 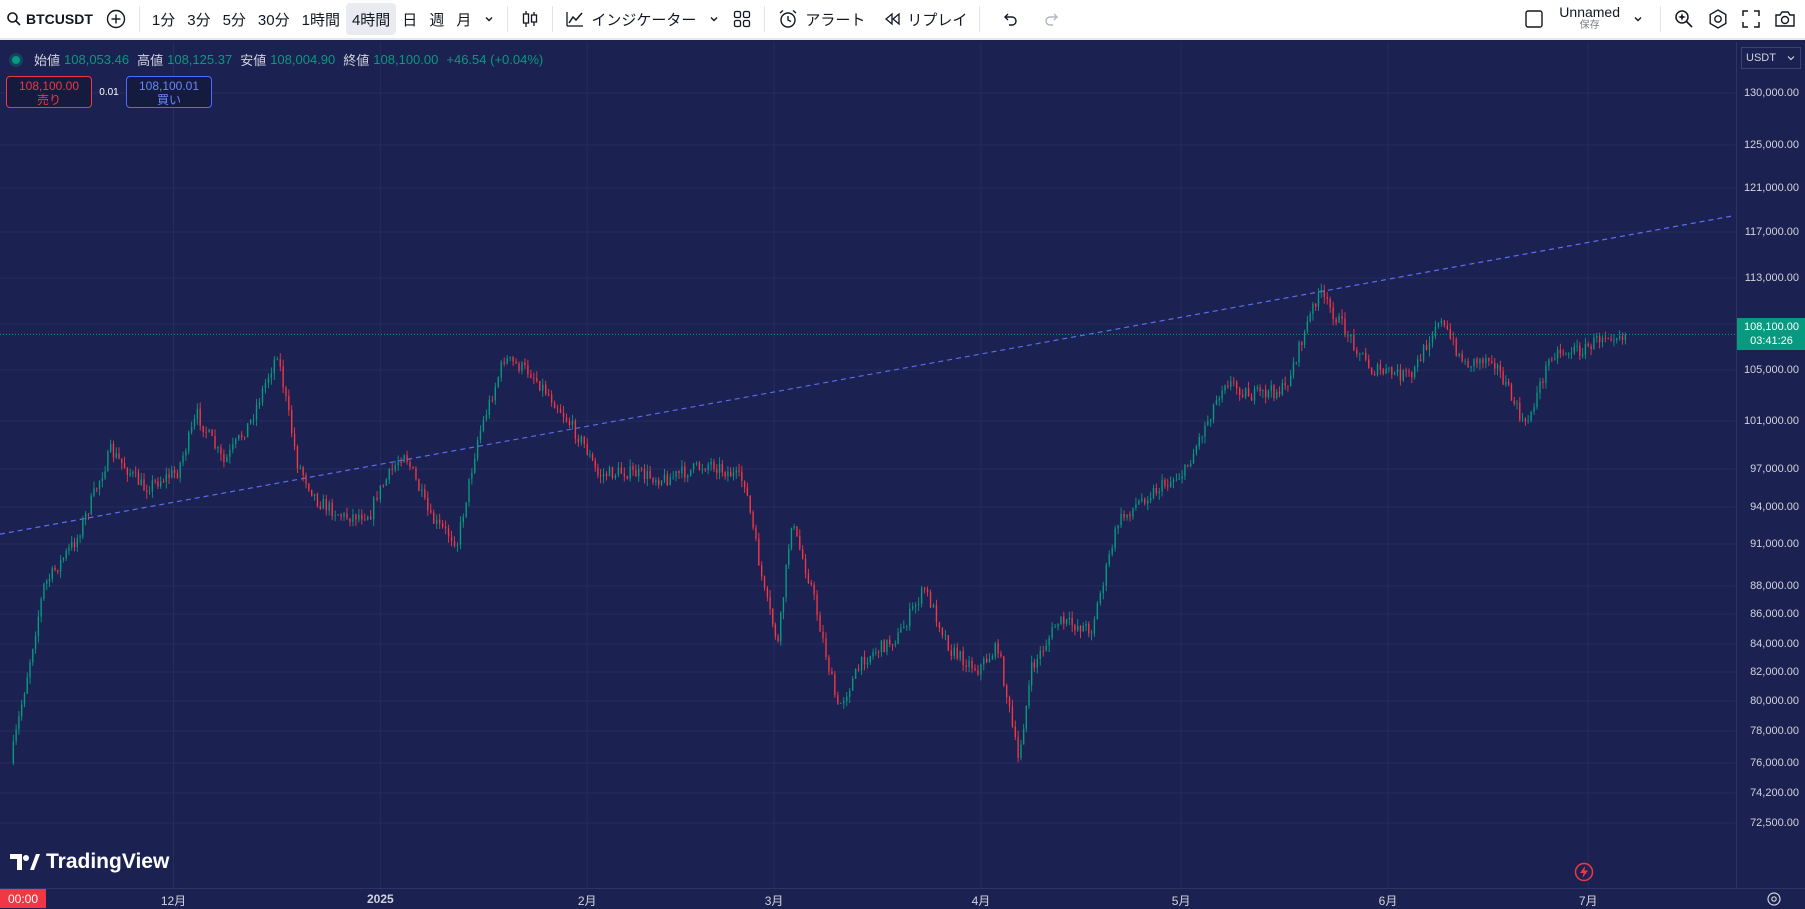 What do you see at coordinates (47, 60) in the screenshot?
I see `open-label: 始値` at bounding box center [47, 60].